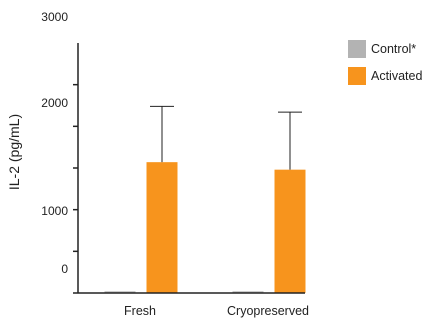  Describe the element at coordinates (216, 311) in the screenshot. I see `x-axis-category-labels: Fresh Cryopreserved` at that location.